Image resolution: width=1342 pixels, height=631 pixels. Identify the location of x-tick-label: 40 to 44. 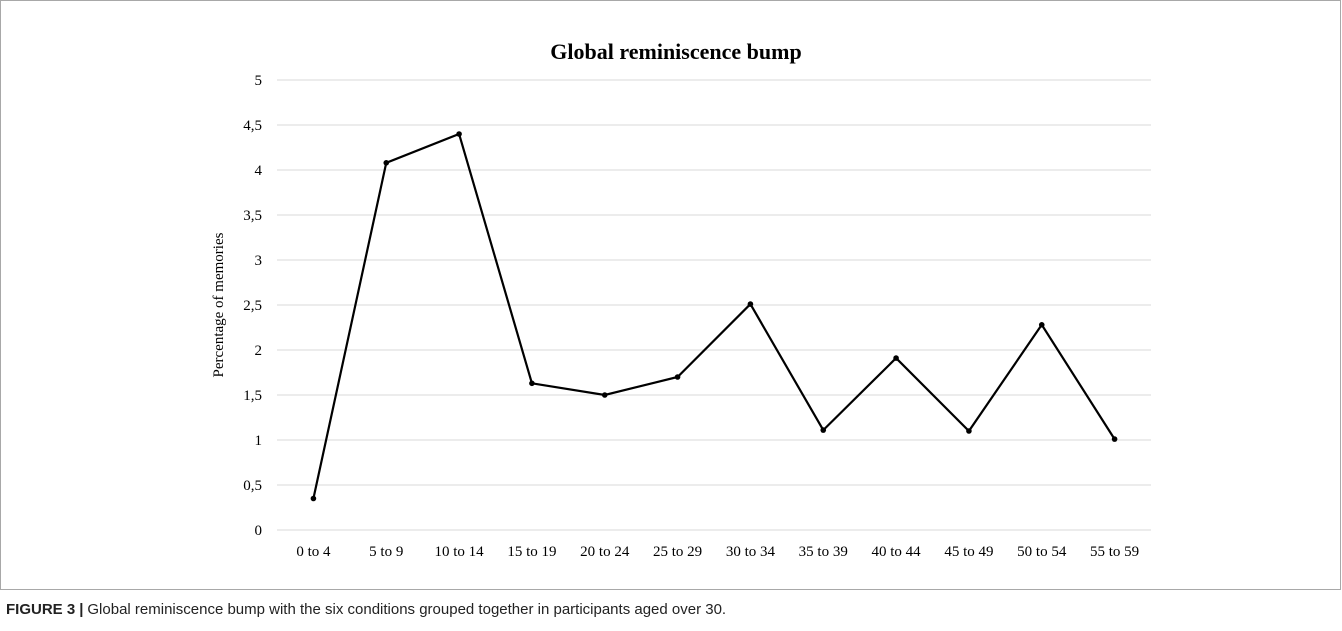
(896, 552).